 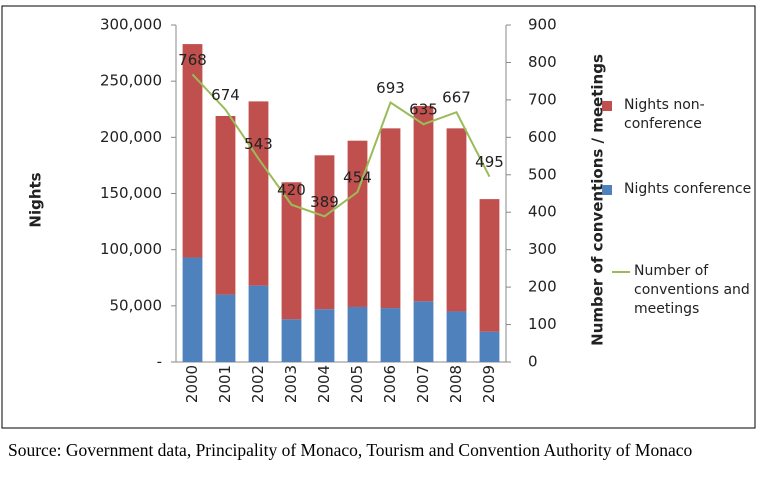 What do you see at coordinates (324, 384) in the screenshot?
I see `x-tick-label: 2004` at bounding box center [324, 384].